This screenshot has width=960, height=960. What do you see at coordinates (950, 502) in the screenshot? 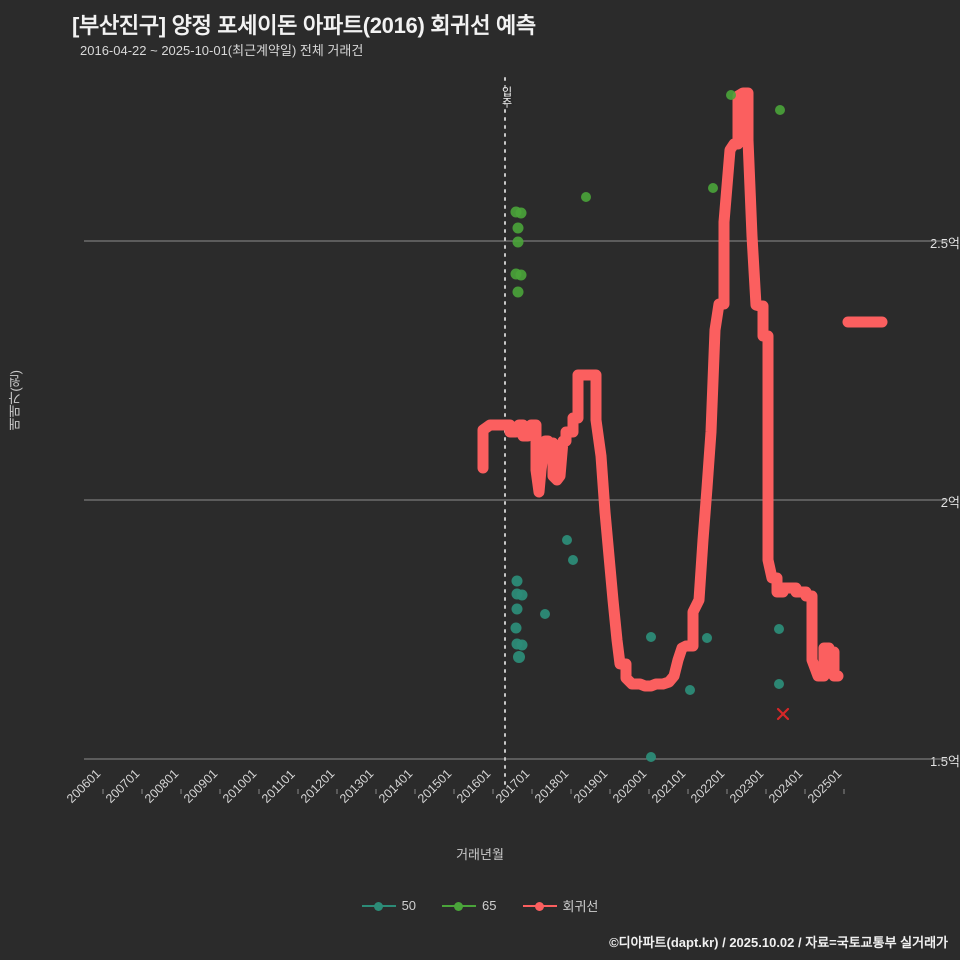
I see `y-tick-label-1: 2억` at bounding box center [950, 502].